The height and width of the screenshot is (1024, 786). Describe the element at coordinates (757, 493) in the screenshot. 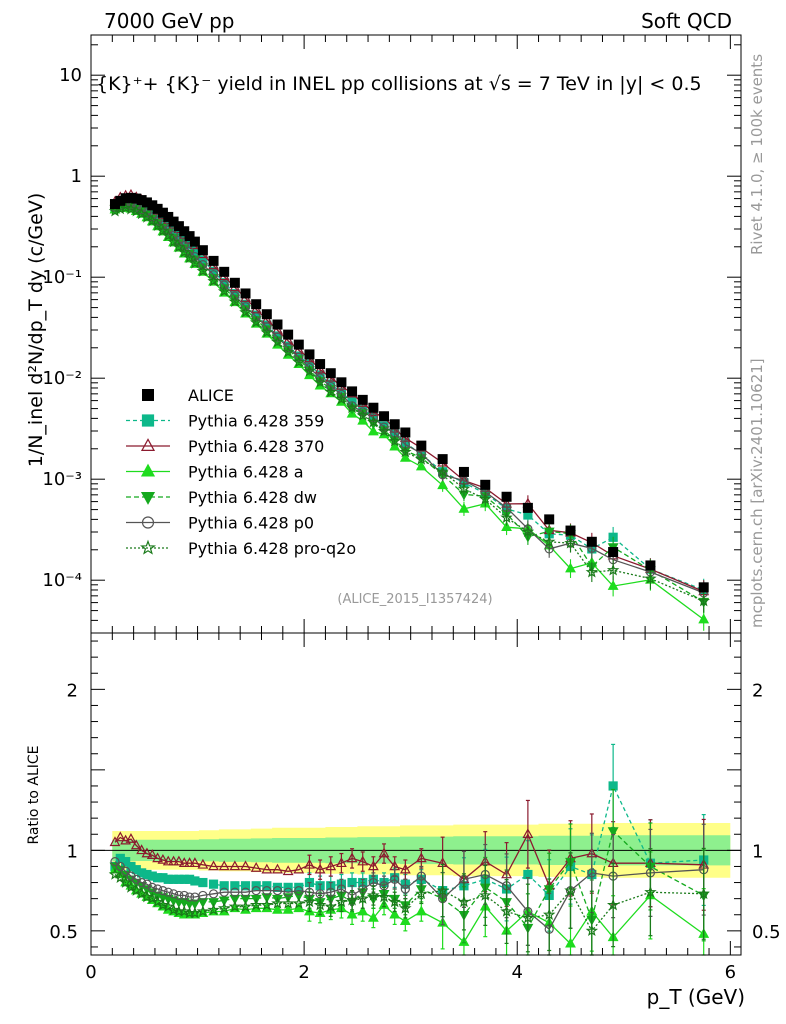

I see `mcplots-label: mcplots.cern.ch [arXiv:2401.10621]` at that location.